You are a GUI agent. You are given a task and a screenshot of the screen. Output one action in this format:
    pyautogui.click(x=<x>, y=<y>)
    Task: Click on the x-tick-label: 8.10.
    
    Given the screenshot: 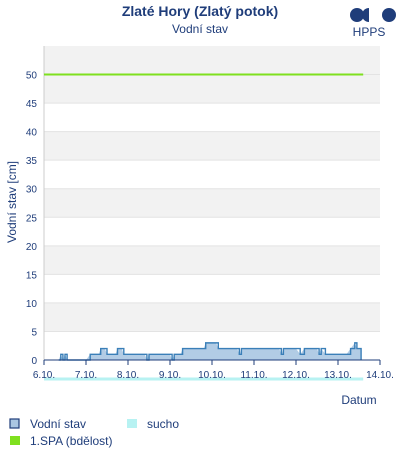 What is the action you would take?
    pyautogui.click(x=128, y=375)
    